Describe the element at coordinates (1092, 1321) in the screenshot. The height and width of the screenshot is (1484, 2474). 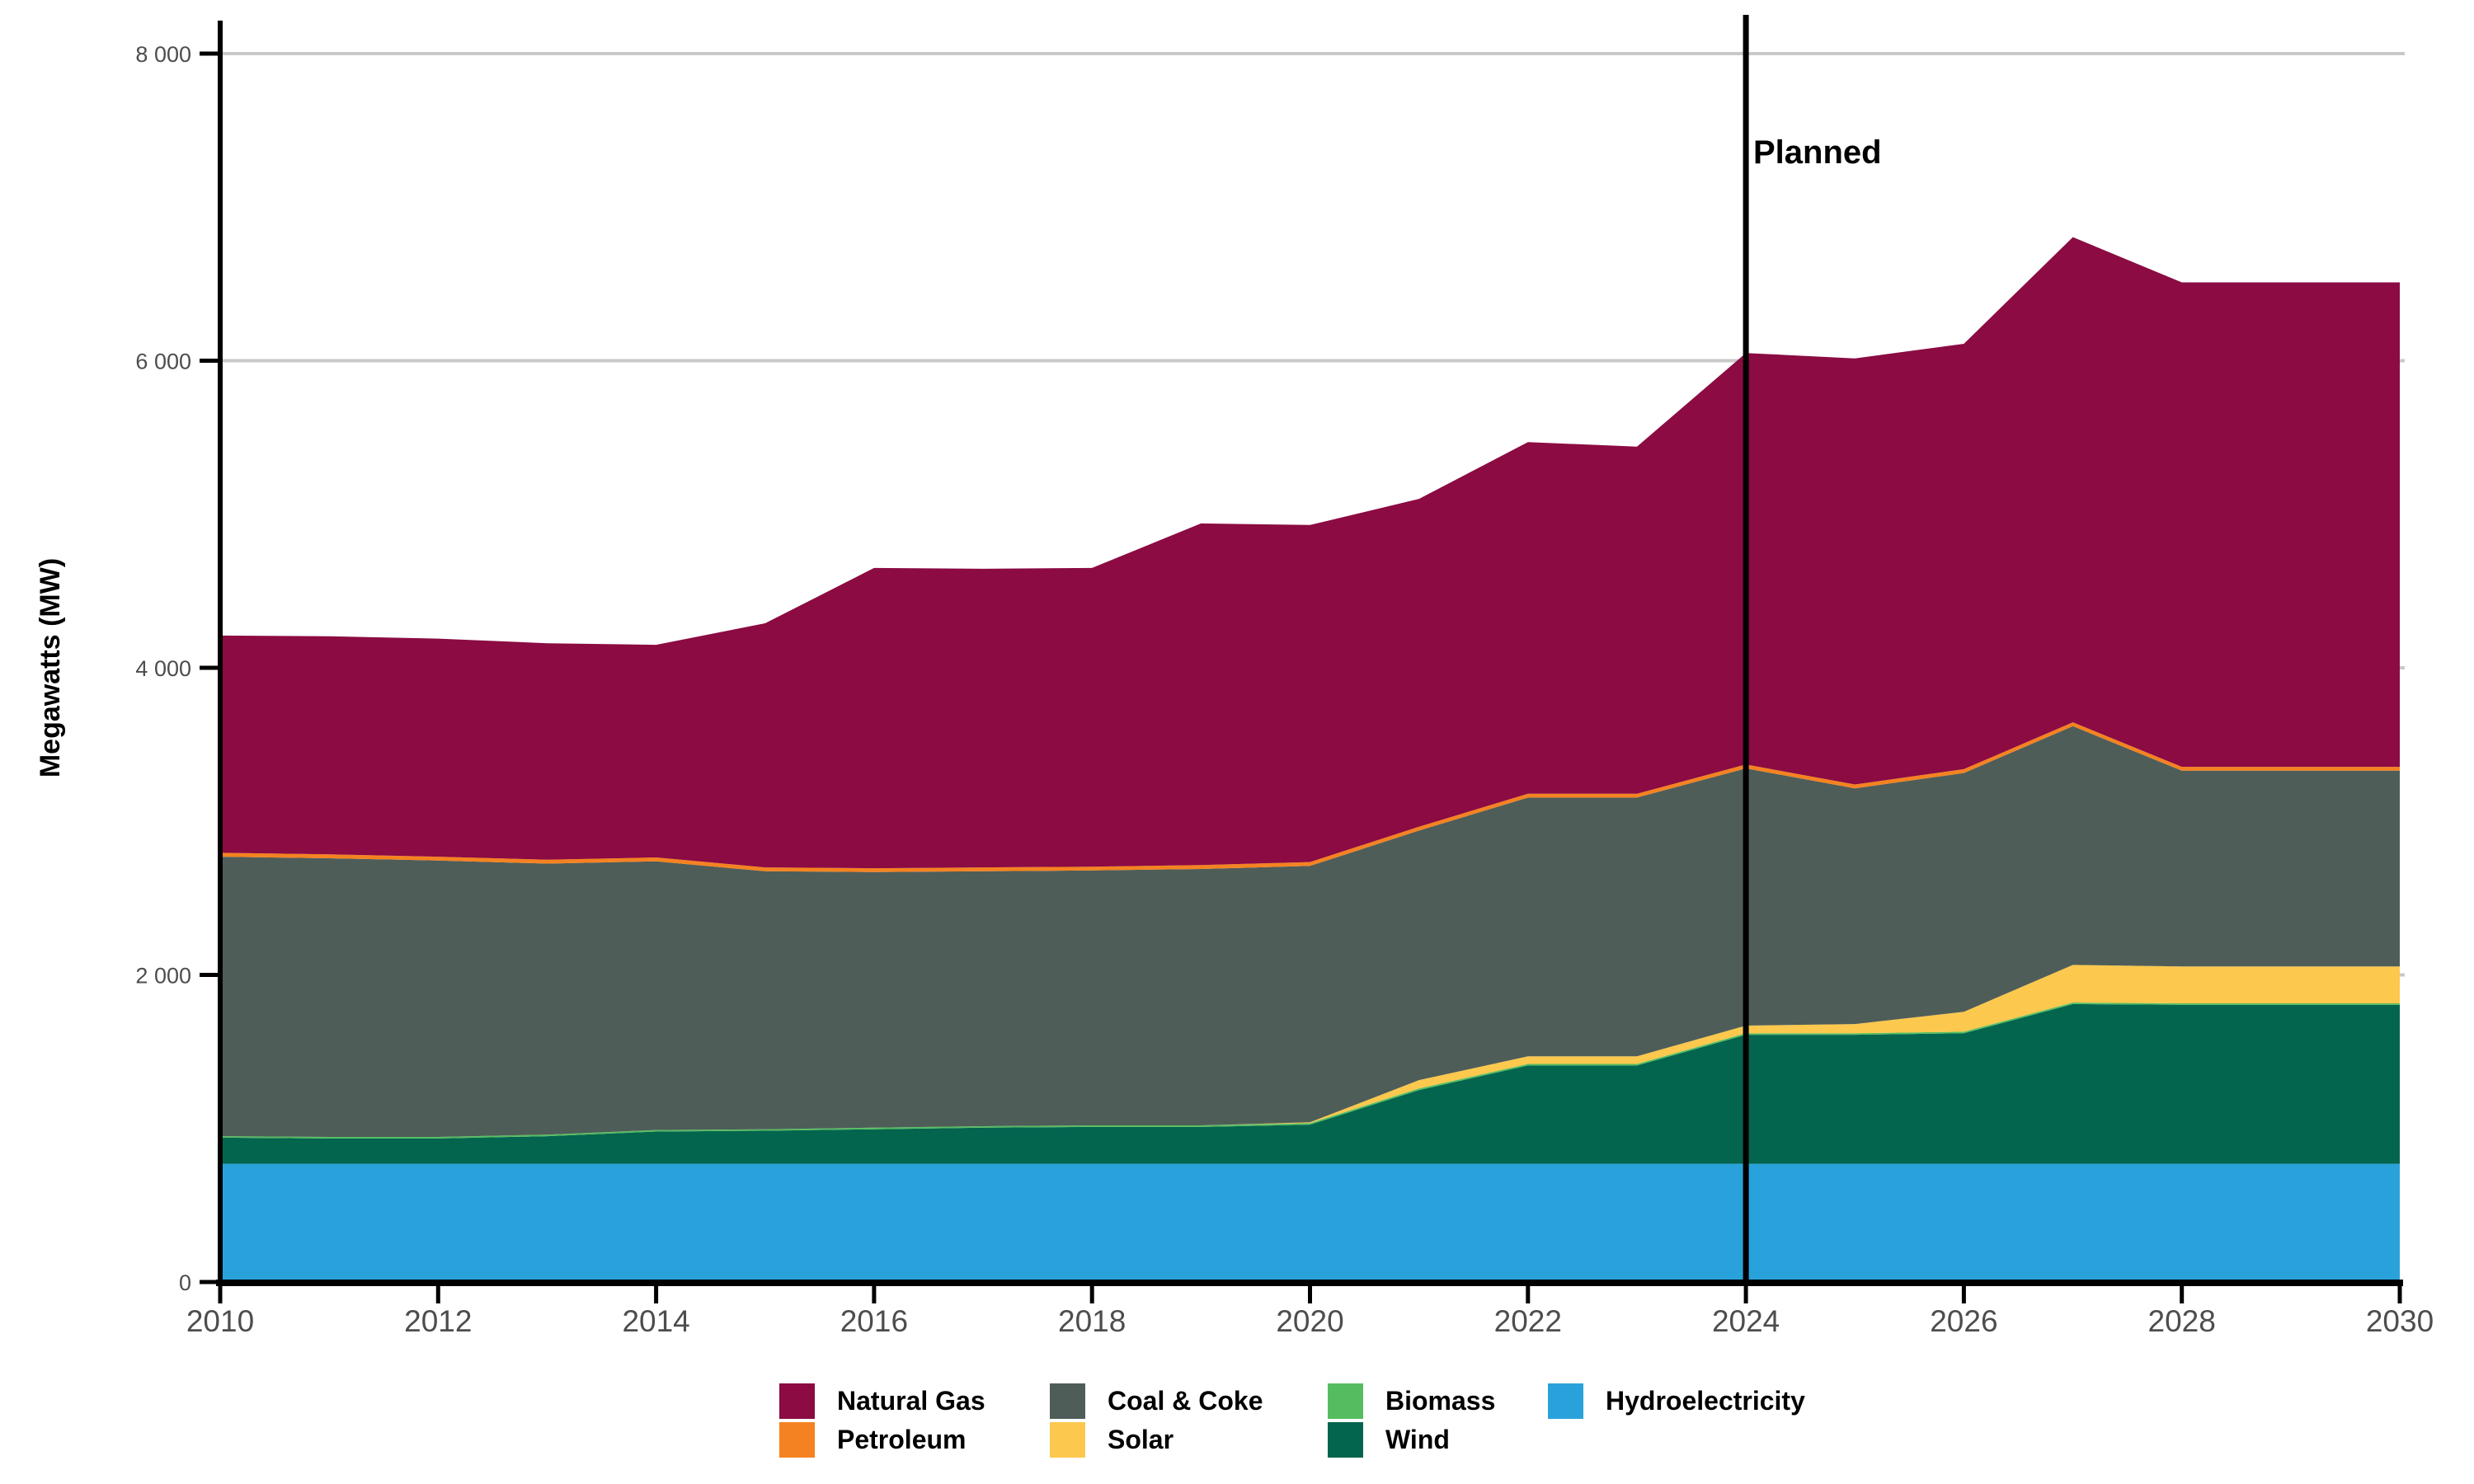
I see `x-tick-label-2018: 2018` at that location.